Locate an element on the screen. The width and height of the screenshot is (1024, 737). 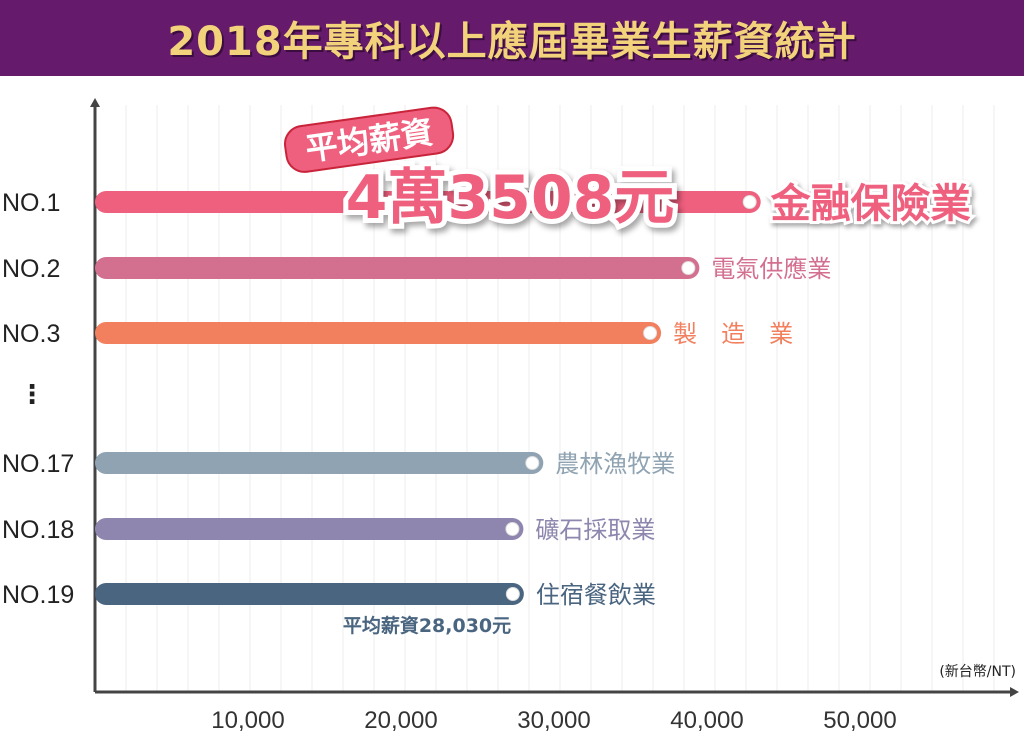
x-tick-label: 30,000 is located at coordinates (553, 720).